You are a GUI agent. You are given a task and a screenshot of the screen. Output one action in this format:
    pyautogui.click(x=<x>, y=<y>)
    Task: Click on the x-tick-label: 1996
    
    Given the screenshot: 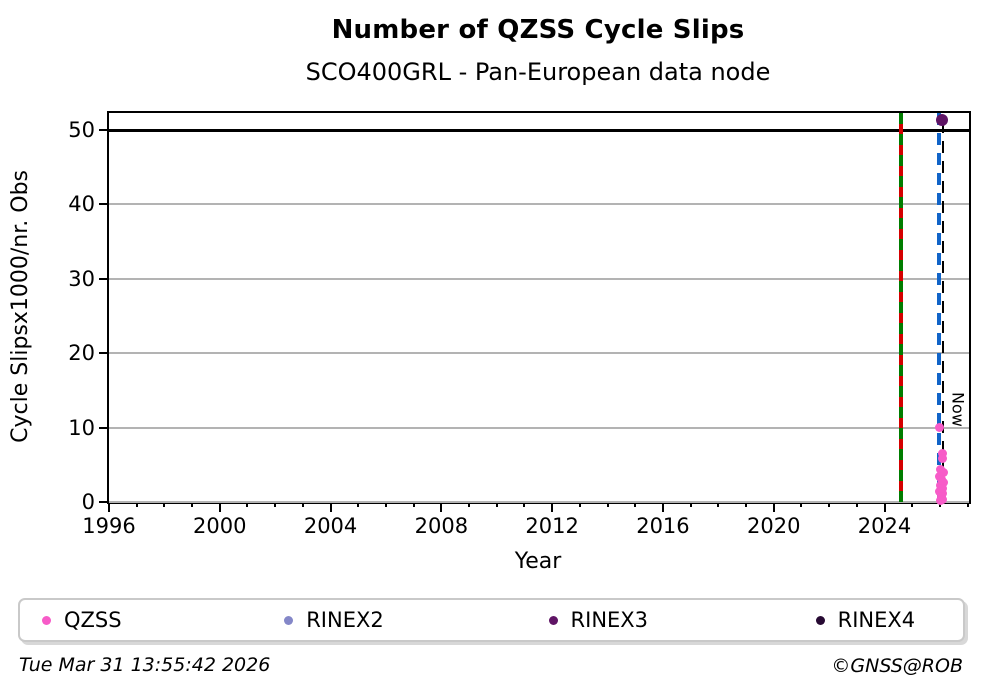 What is the action you would take?
    pyautogui.click(x=109, y=526)
    